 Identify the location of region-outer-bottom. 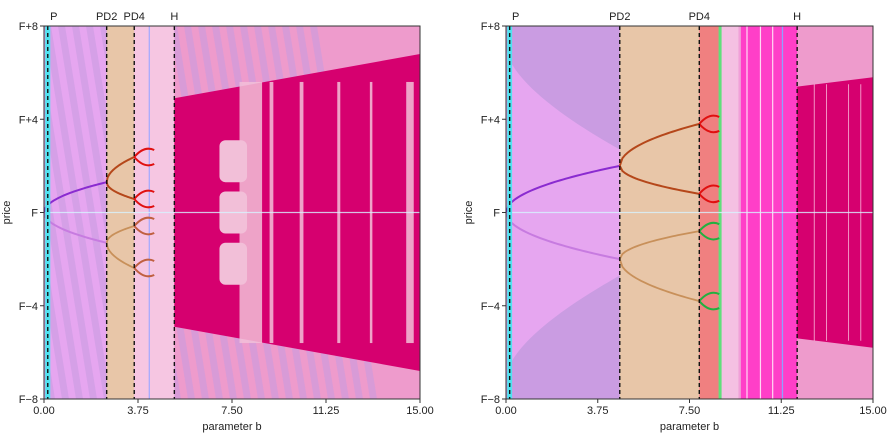
(563, 337).